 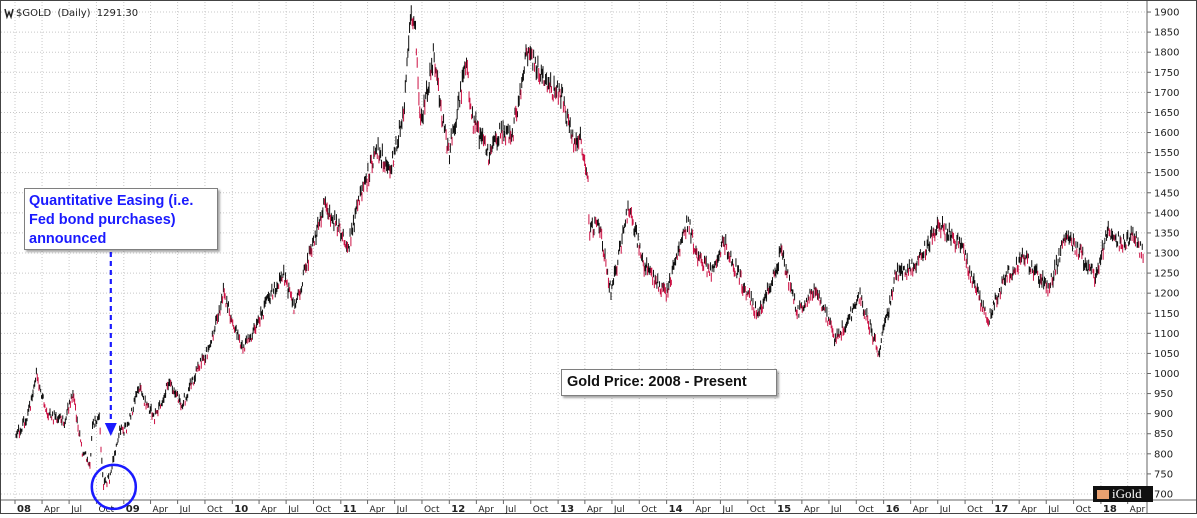 What do you see at coordinates (133, 509) in the screenshot?
I see `x-tick-label: 09` at bounding box center [133, 509].